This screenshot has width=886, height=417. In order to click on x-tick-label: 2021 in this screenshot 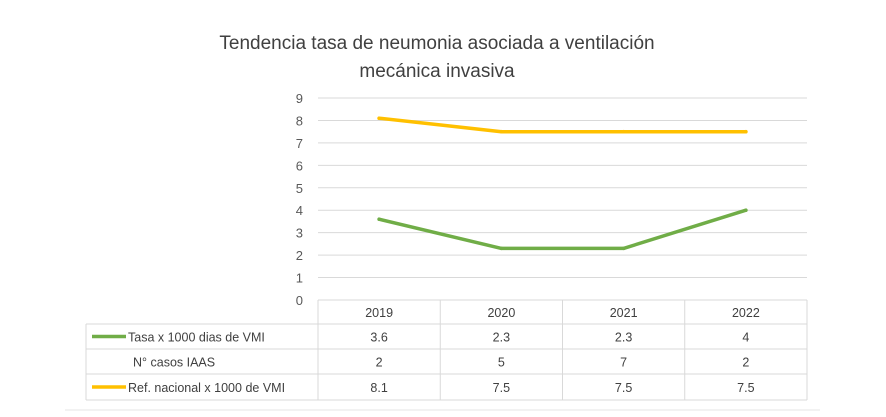, I will do `click(624, 313)`.